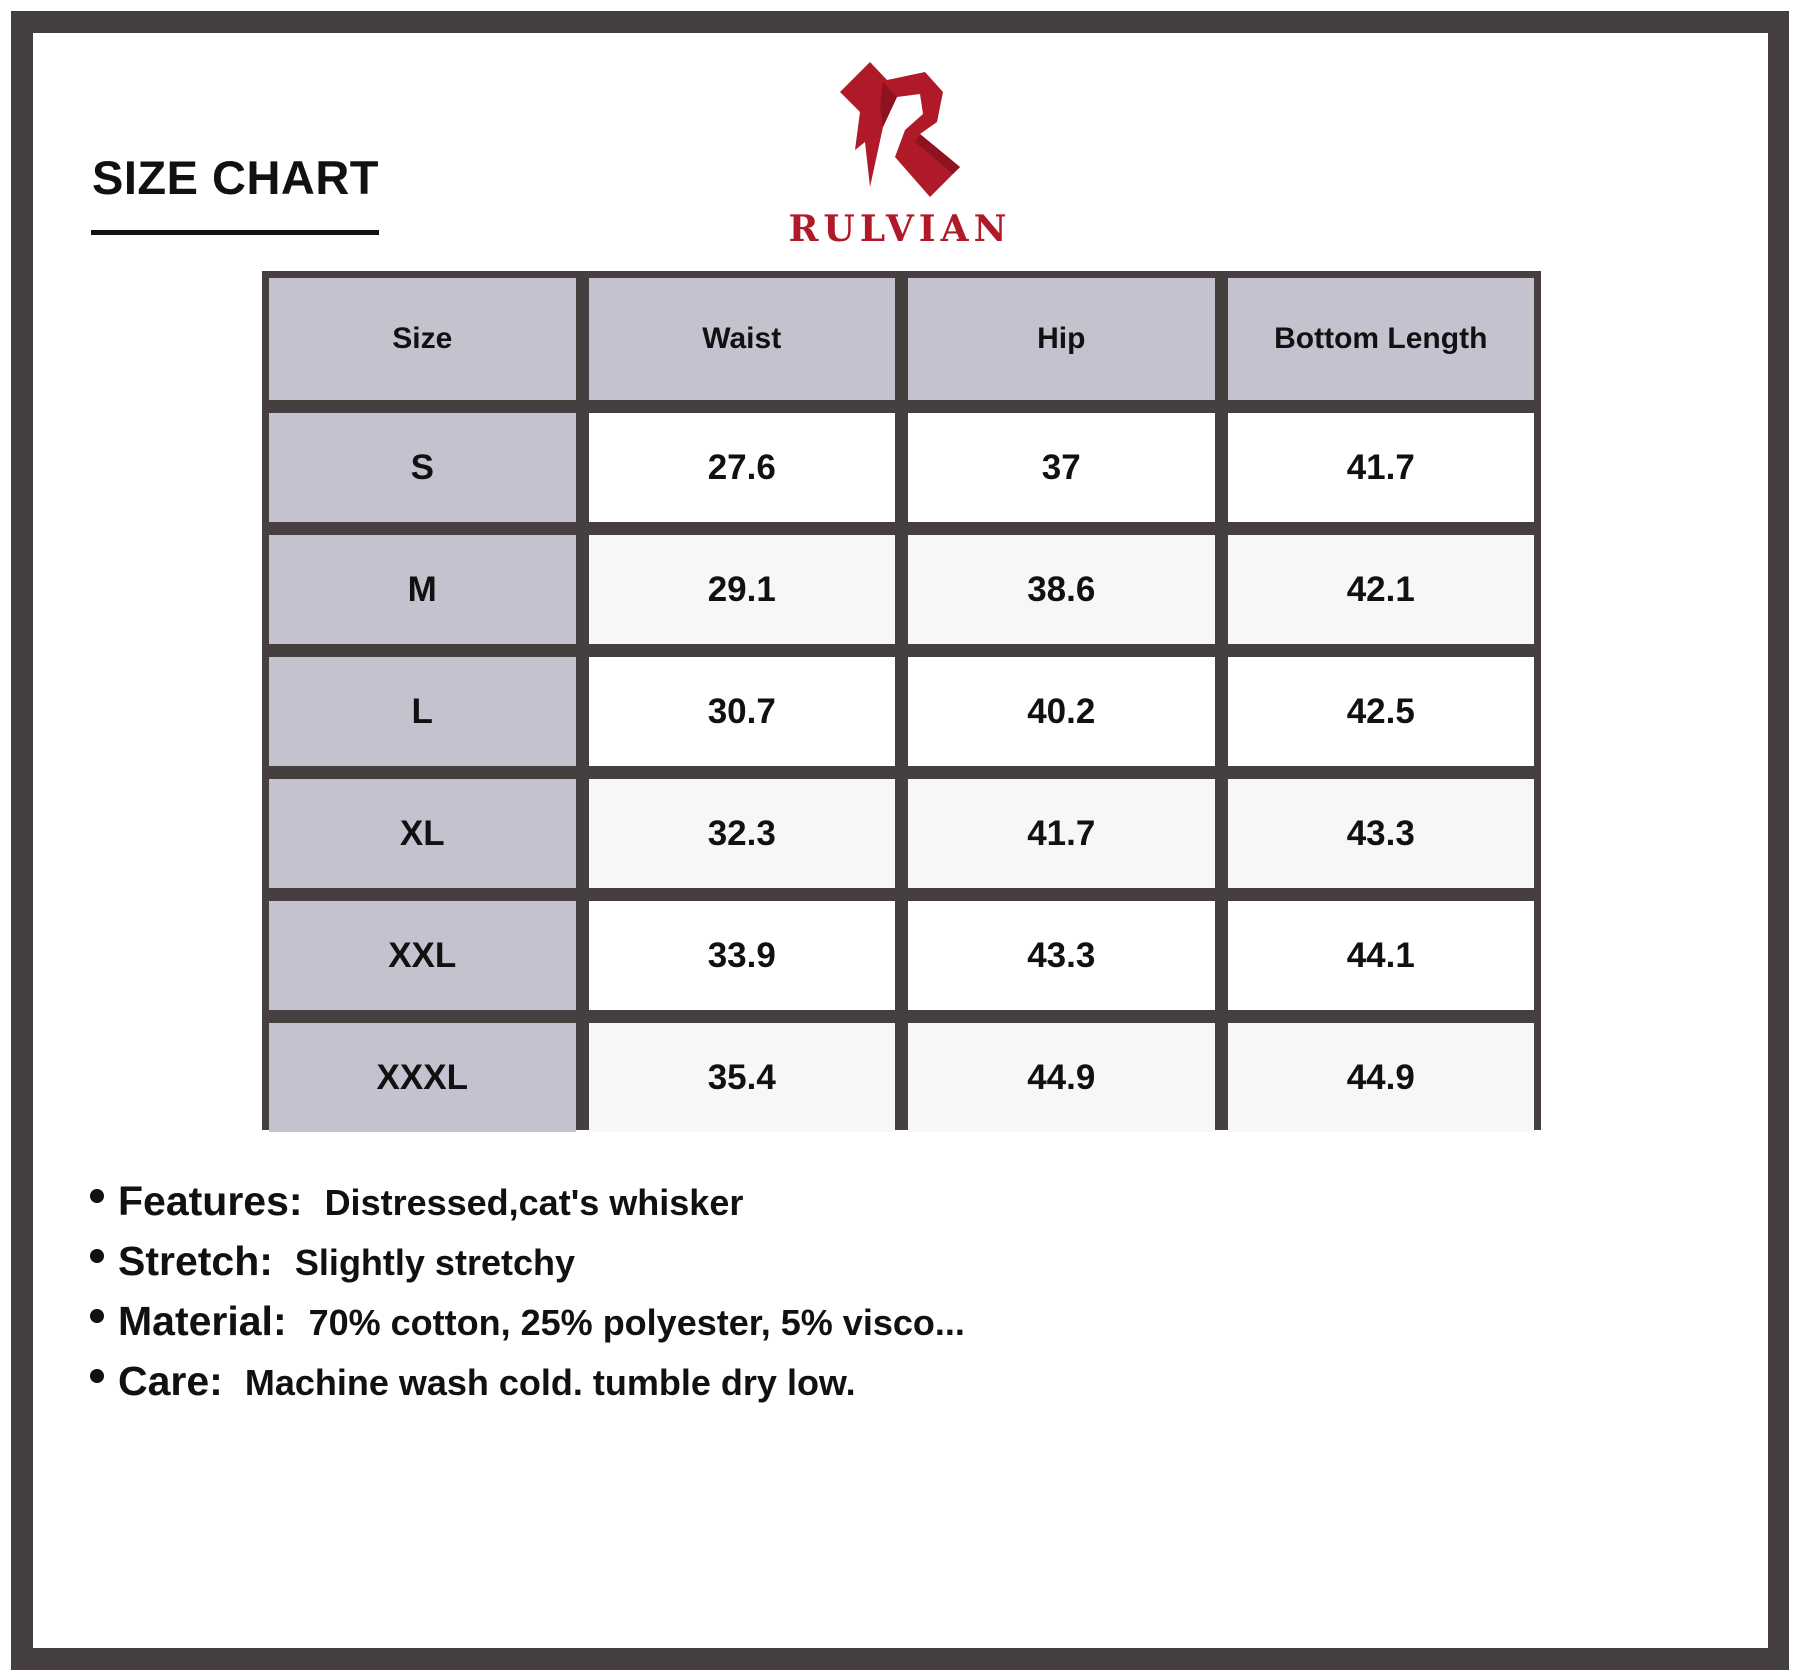 The width and height of the screenshot is (1800, 1680). Describe the element at coordinates (1380, 833) in the screenshot. I see `cell-bottom-length: 43.3` at that location.